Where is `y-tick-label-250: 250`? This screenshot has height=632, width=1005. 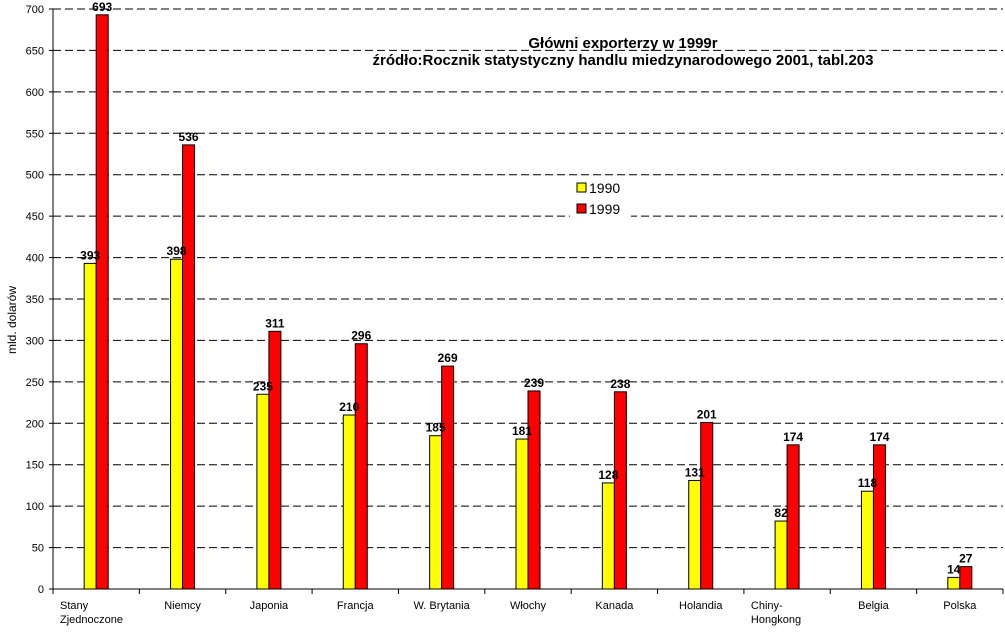 y-tick-label-250: 250 is located at coordinates (35, 383).